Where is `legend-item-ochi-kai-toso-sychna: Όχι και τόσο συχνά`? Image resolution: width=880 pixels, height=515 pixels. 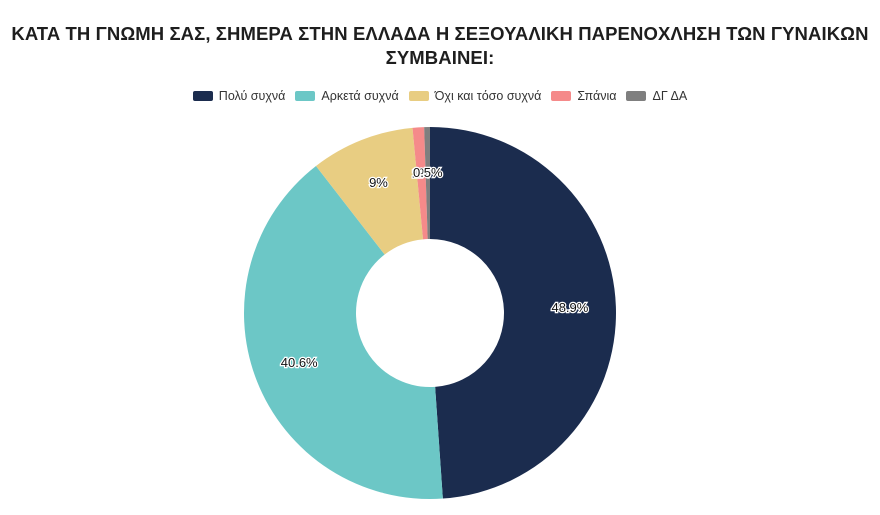
legend-item-ochi-kai-toso-sychna: Όχι και τόσο συχνά is located at coordinates (475, 96).